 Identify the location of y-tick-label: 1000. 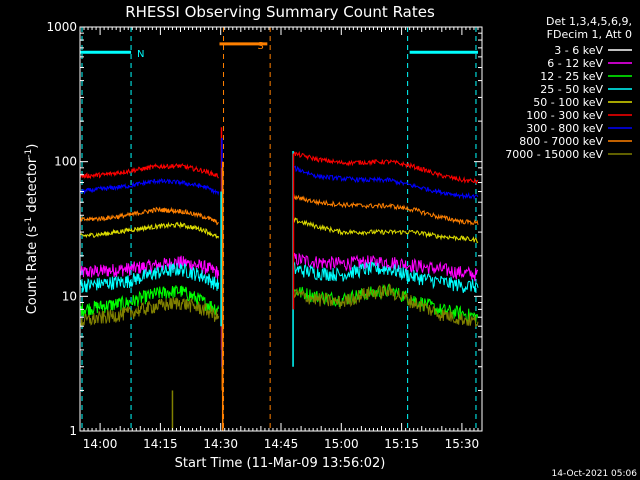
(61, 27).